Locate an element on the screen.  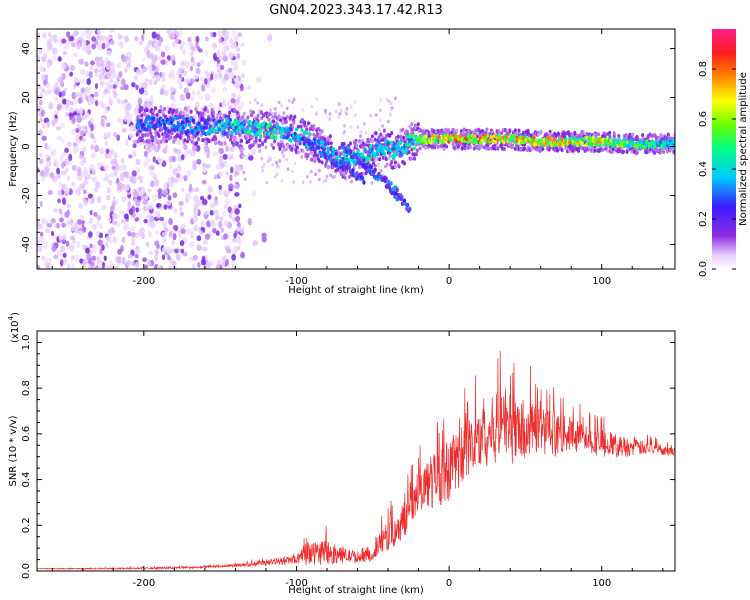
spec-x-tick-label: 0 is located at coordinates (449, 281).